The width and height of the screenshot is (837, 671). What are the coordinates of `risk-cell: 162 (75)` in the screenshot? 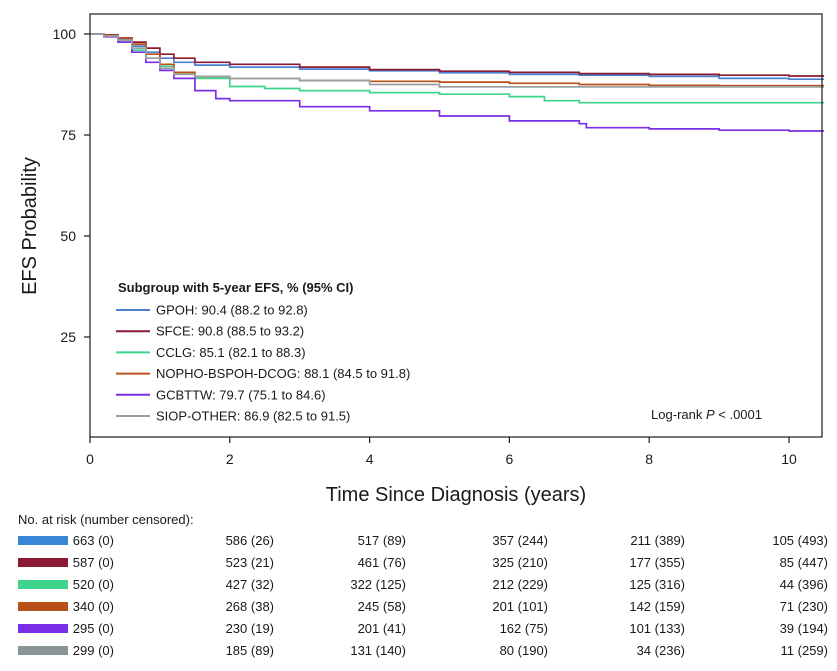 It's located at (523, 628).